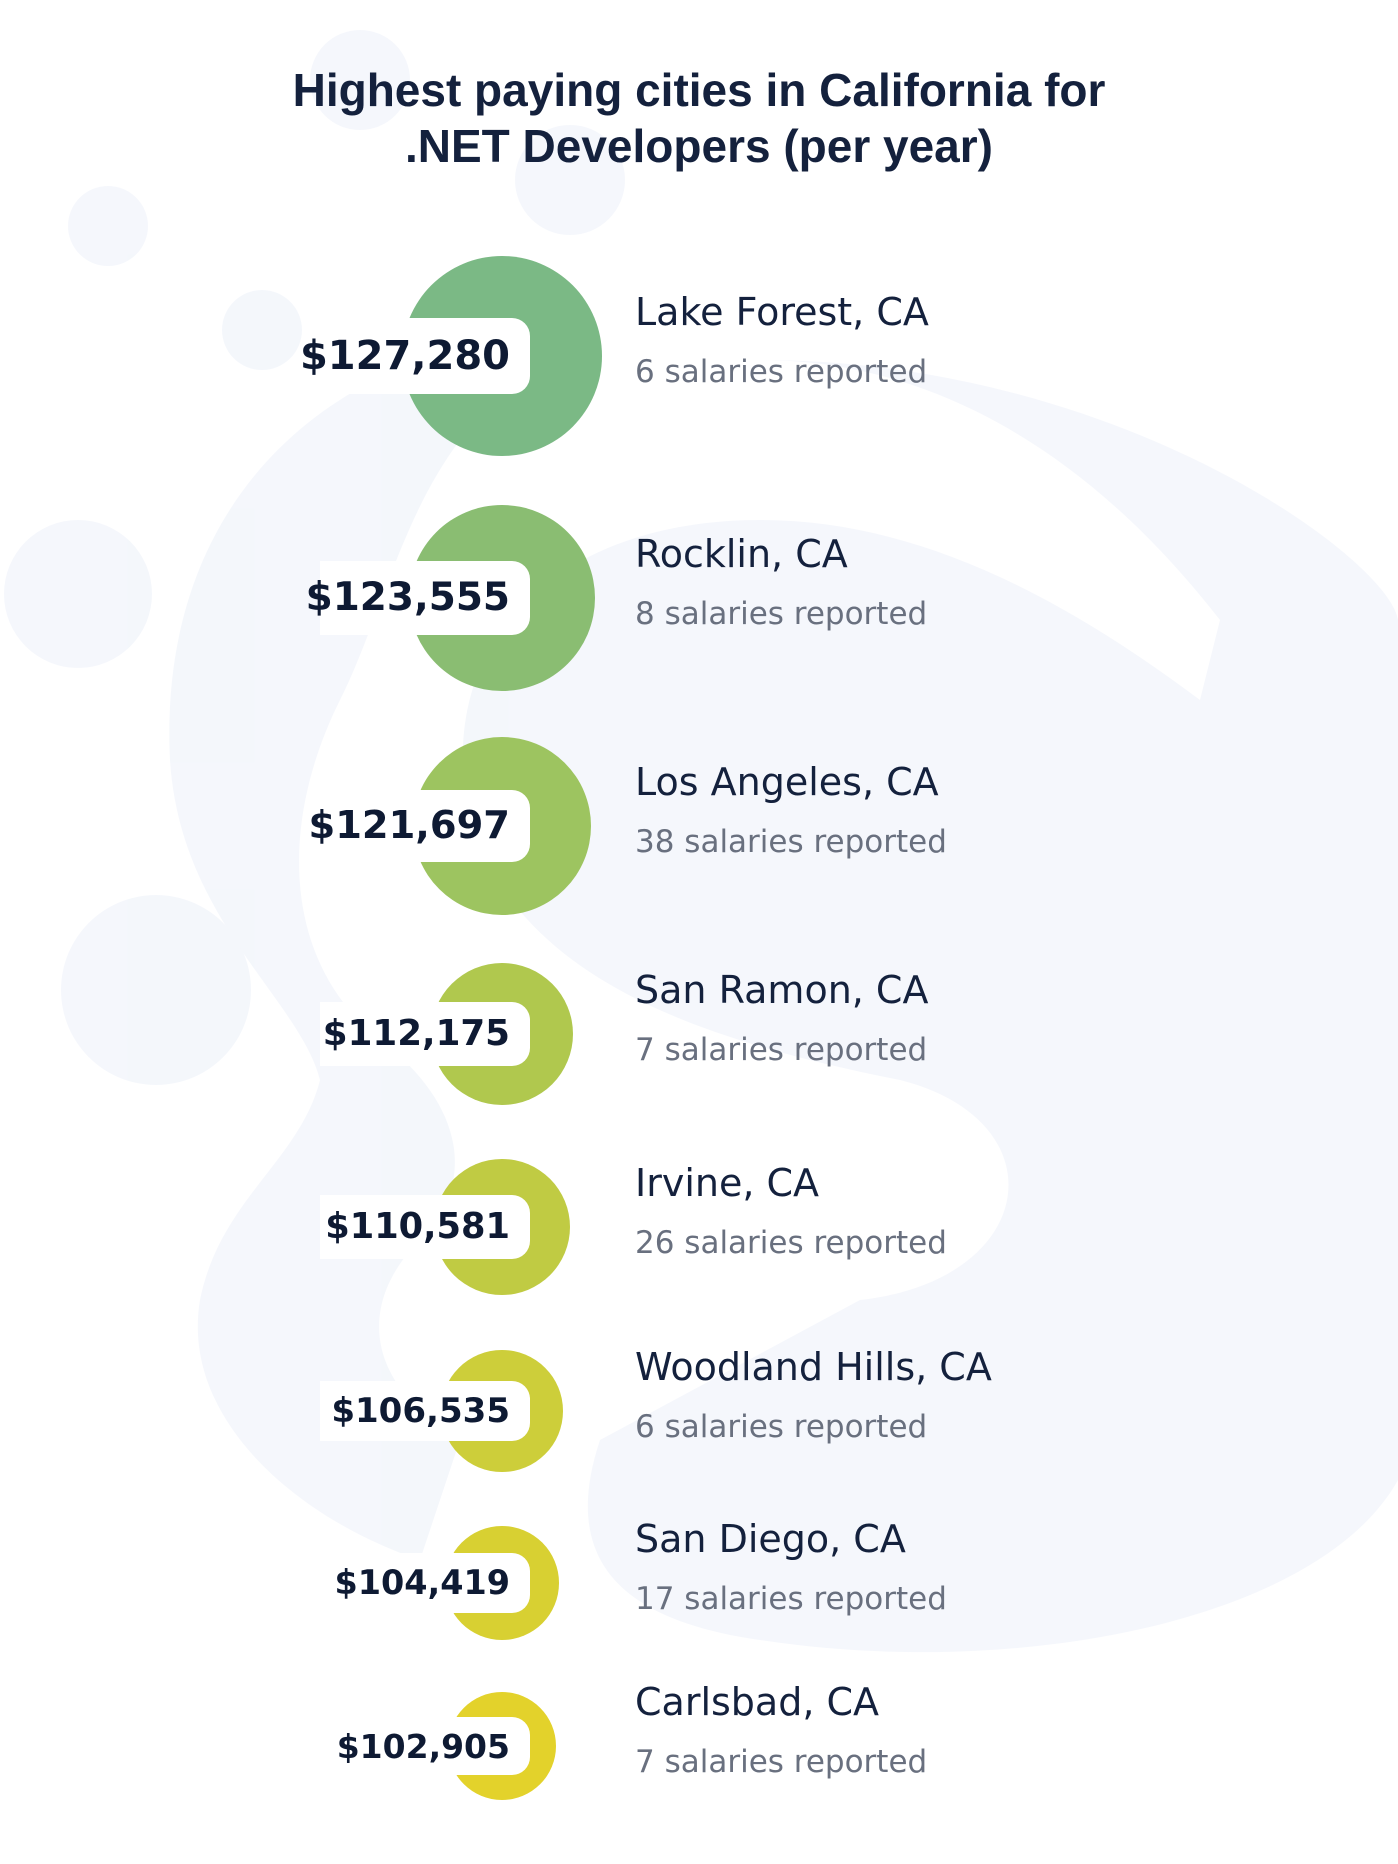 The image size is (1398, 1864). What do you see at coordinates (425, 1227) in the screenshot?
I see `salary-label: $110,581` at bounding box center [425, 1227].